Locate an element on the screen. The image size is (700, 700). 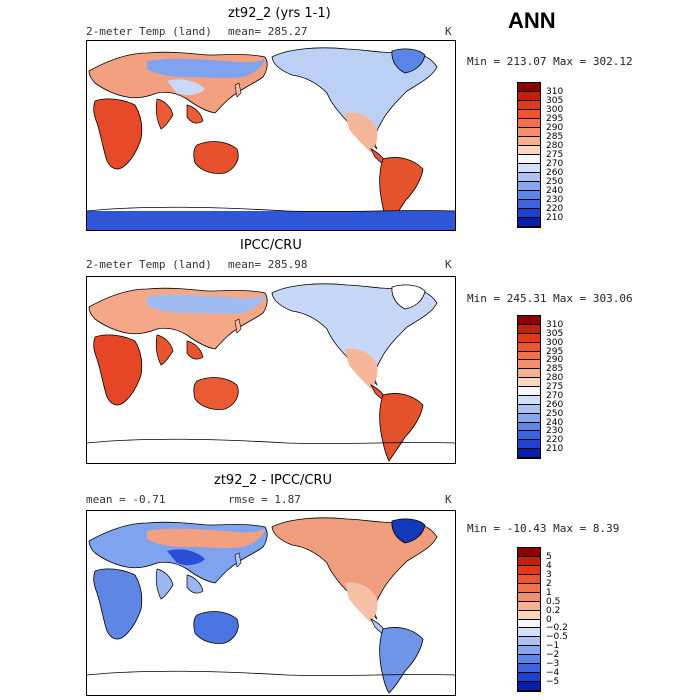
panel-1-units: K is located at coordinates (448, 31).